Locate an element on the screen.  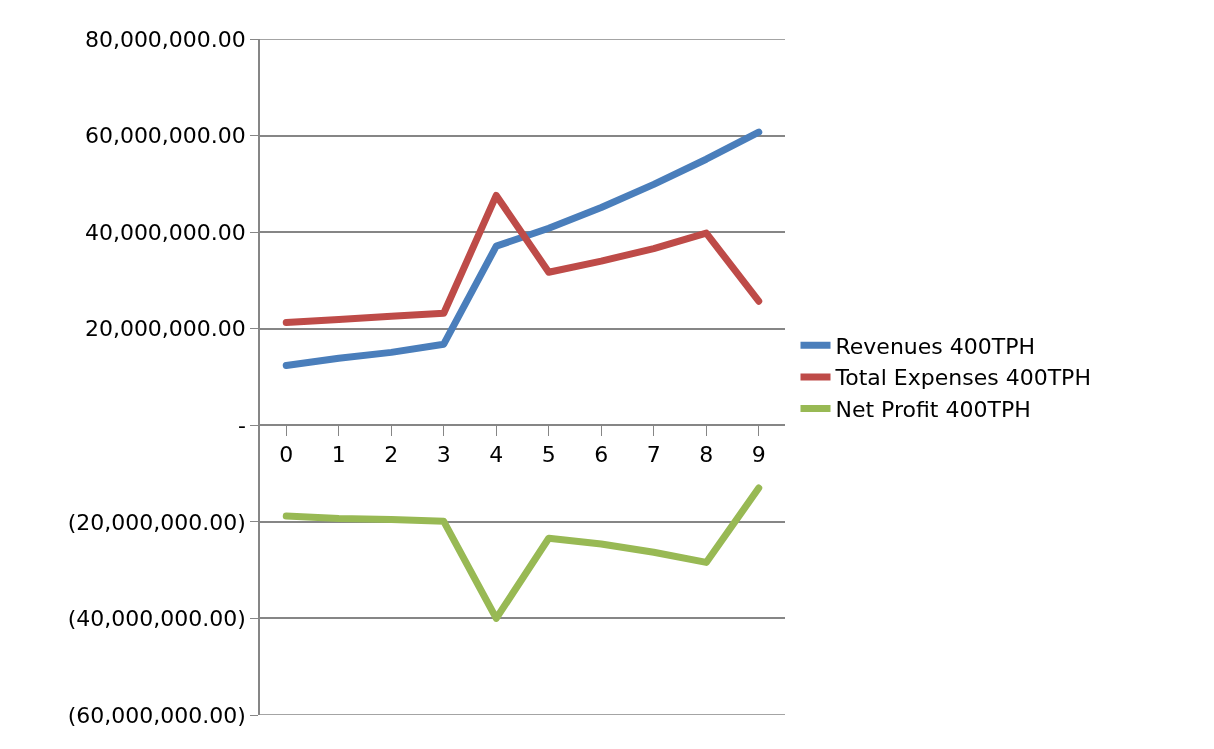
legend-label: Total Expenses 400TPH is located at coordinates (962, 378).